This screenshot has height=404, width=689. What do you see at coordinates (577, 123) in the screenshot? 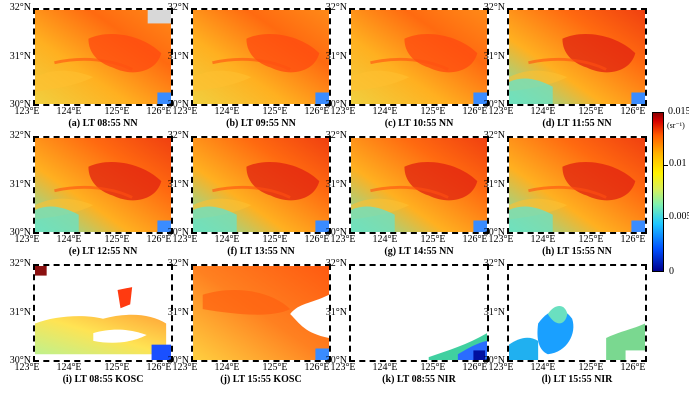
I see `panel-caption: (d) LT 11:55 NN` at bounding box center [577, 123].